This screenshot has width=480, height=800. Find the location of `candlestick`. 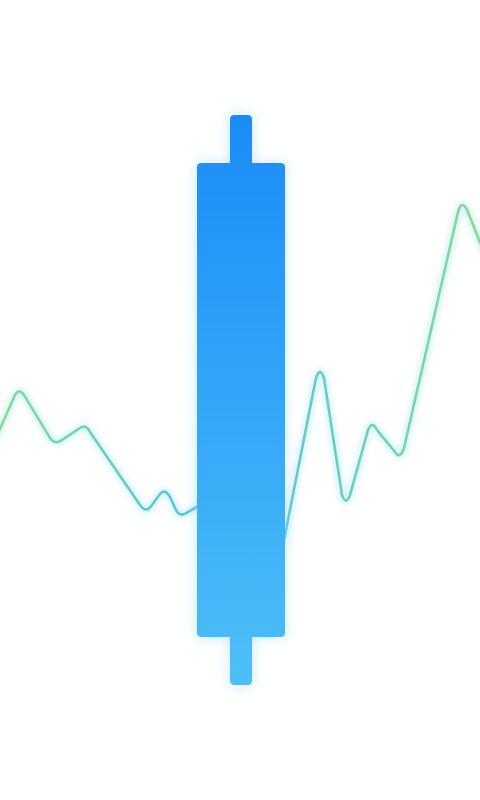

candlestick is located at coordinates (241, 400).